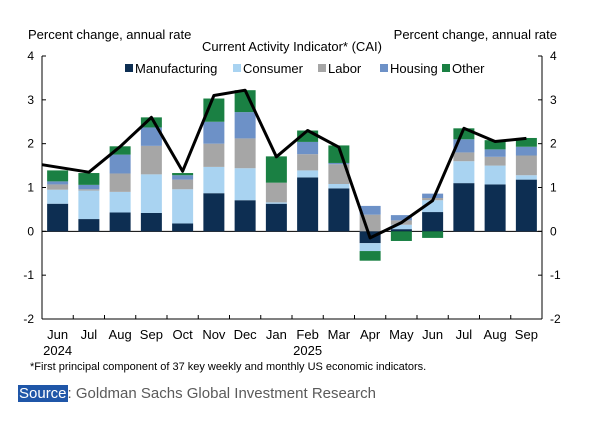  What do you see at coordinates (553, 188) in the screenshot?
I see `y-tick-label-right: 1` at bounding box center [553, 188].